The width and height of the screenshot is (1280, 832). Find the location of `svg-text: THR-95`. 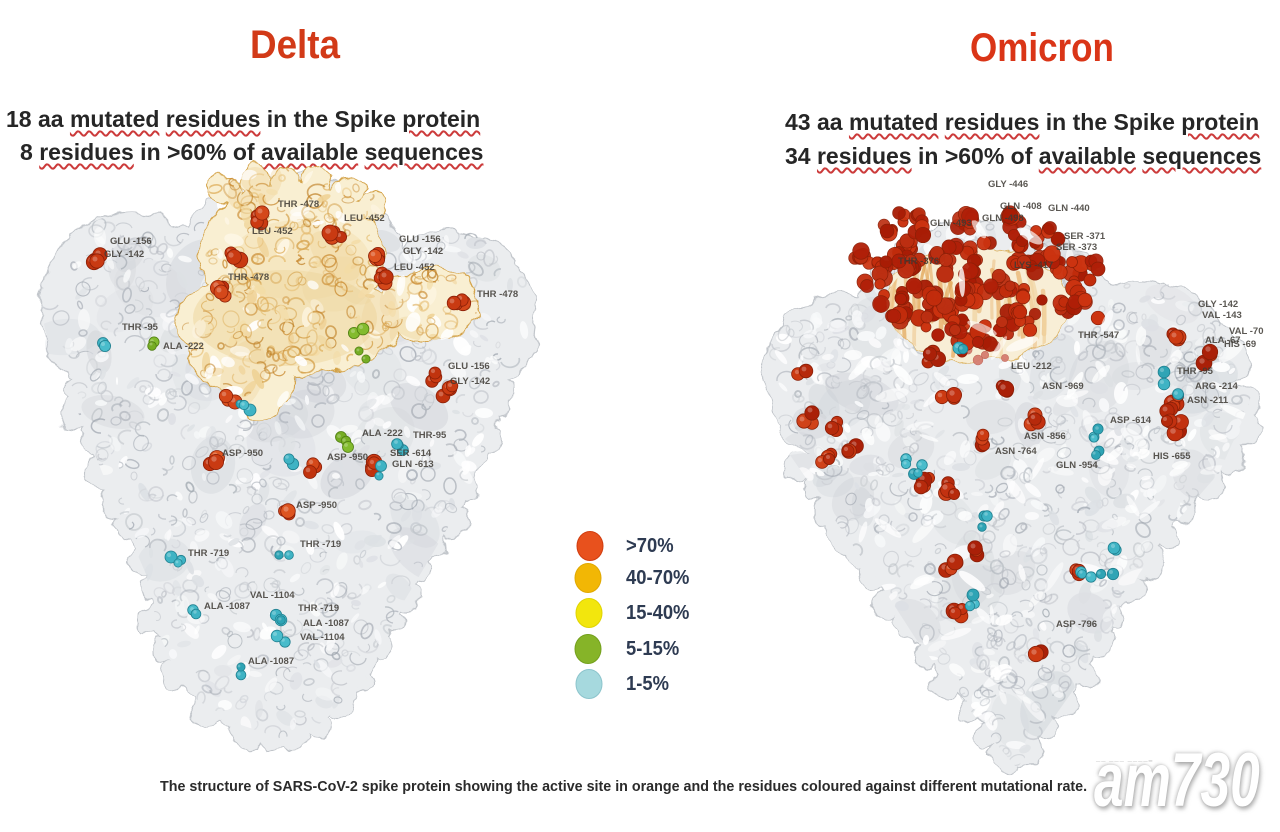

svg-text: THR-95 is located at coordinates (430, 435).